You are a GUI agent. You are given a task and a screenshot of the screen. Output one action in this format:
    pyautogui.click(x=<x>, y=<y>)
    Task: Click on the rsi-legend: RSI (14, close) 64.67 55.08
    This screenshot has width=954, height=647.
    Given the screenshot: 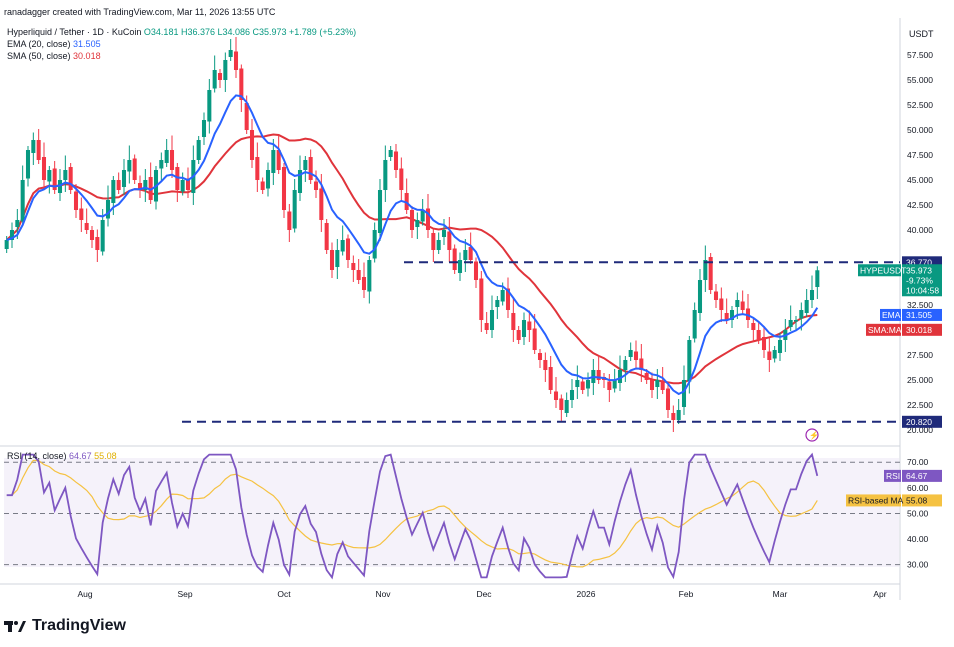 What is the action you would take?
    pyautogui.click(x=62, y=456)
    